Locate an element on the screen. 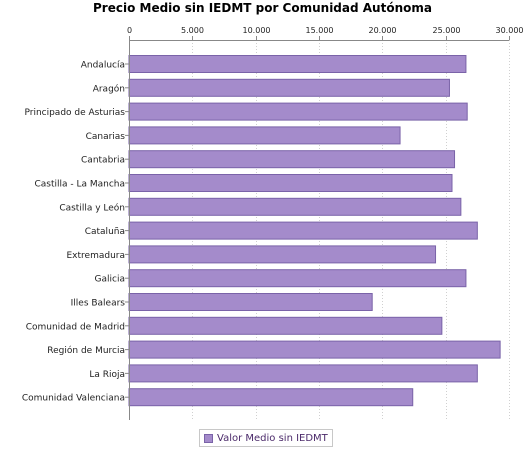 This screenshot has height=450, width=525. legend-label: Valor Medio sin IEDMT is located at coordinates (272, 438).